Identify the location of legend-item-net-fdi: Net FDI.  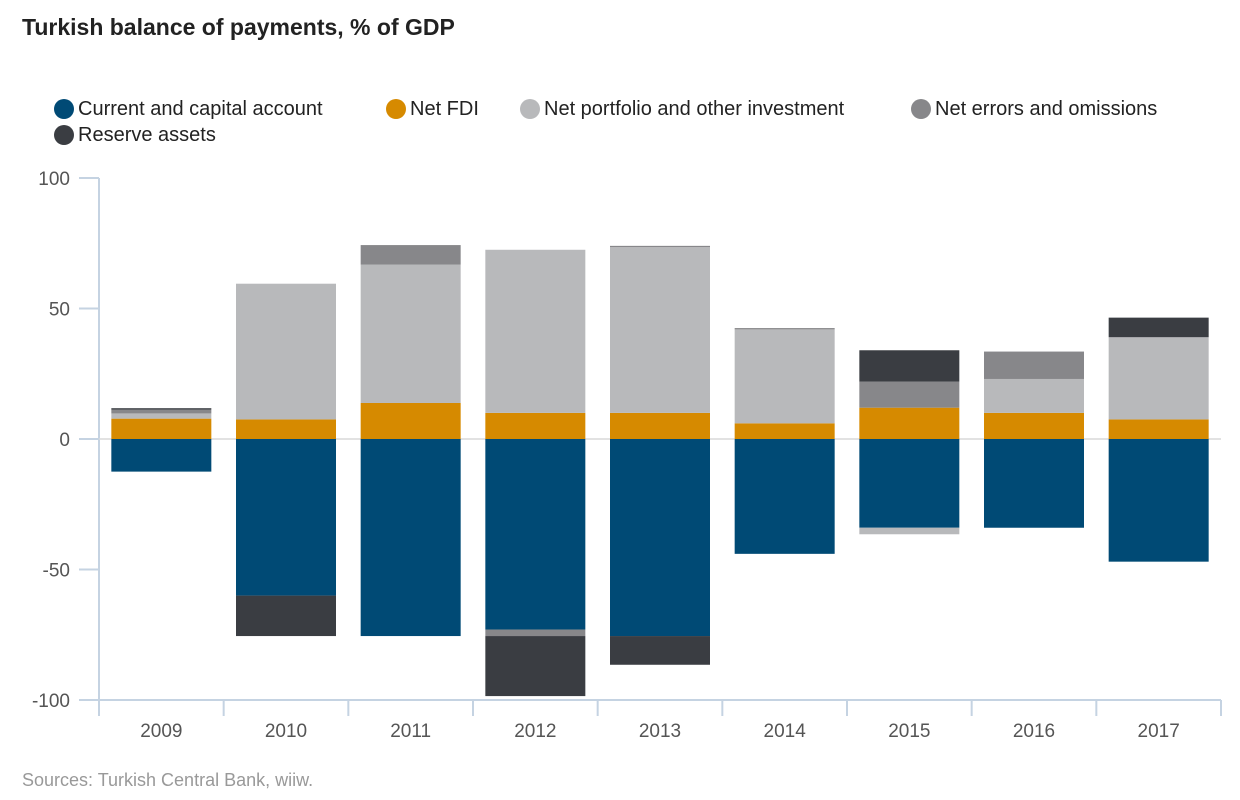
(432, 109).